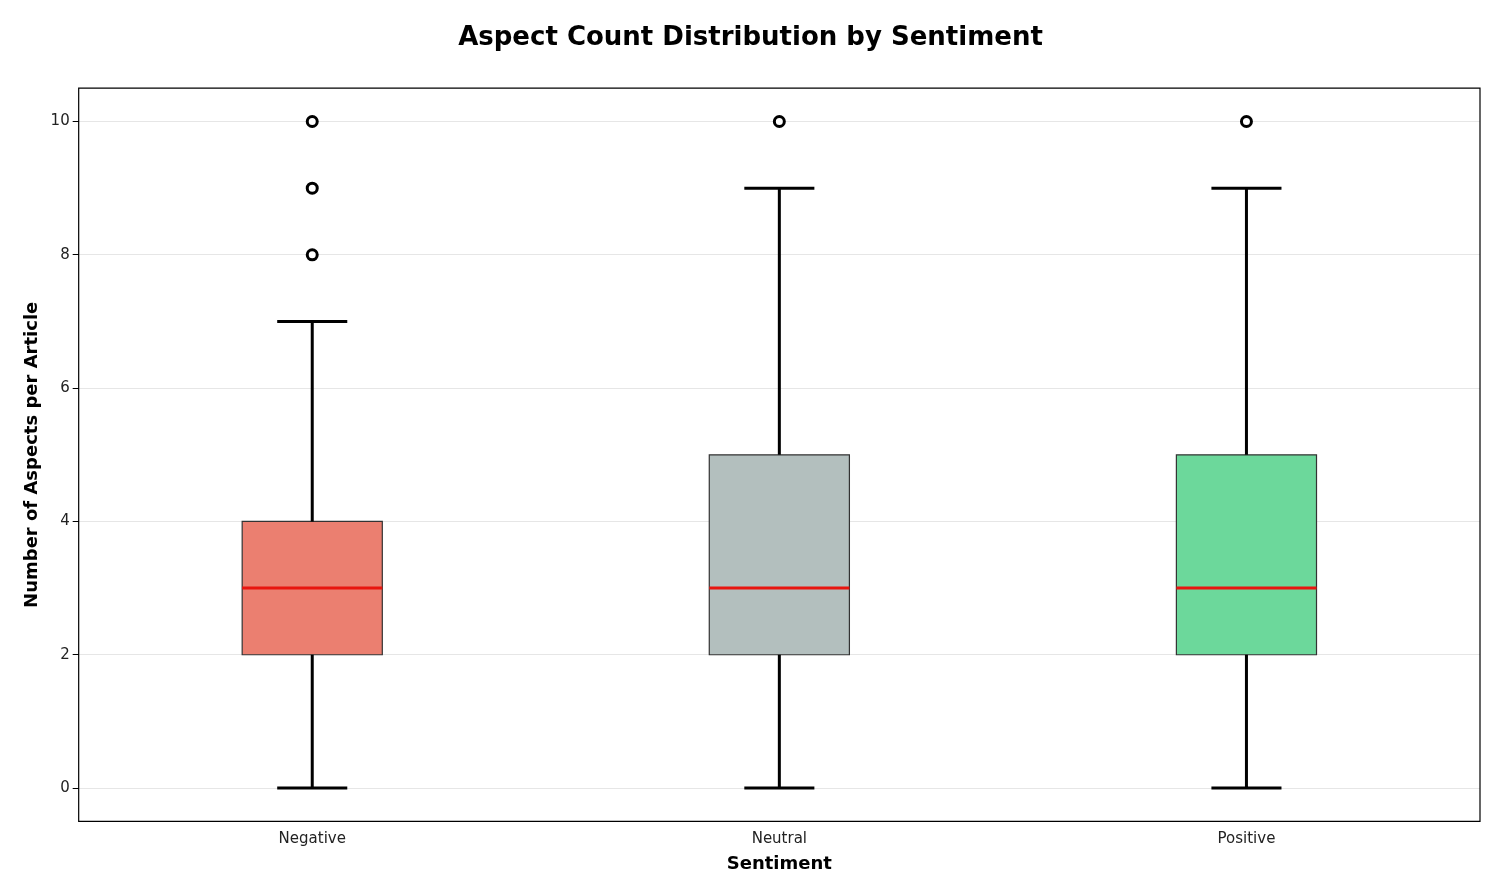 The height and width of the screenshot is (892, 1498). I want to click on y-tick-label: 10, so click(60, 120).